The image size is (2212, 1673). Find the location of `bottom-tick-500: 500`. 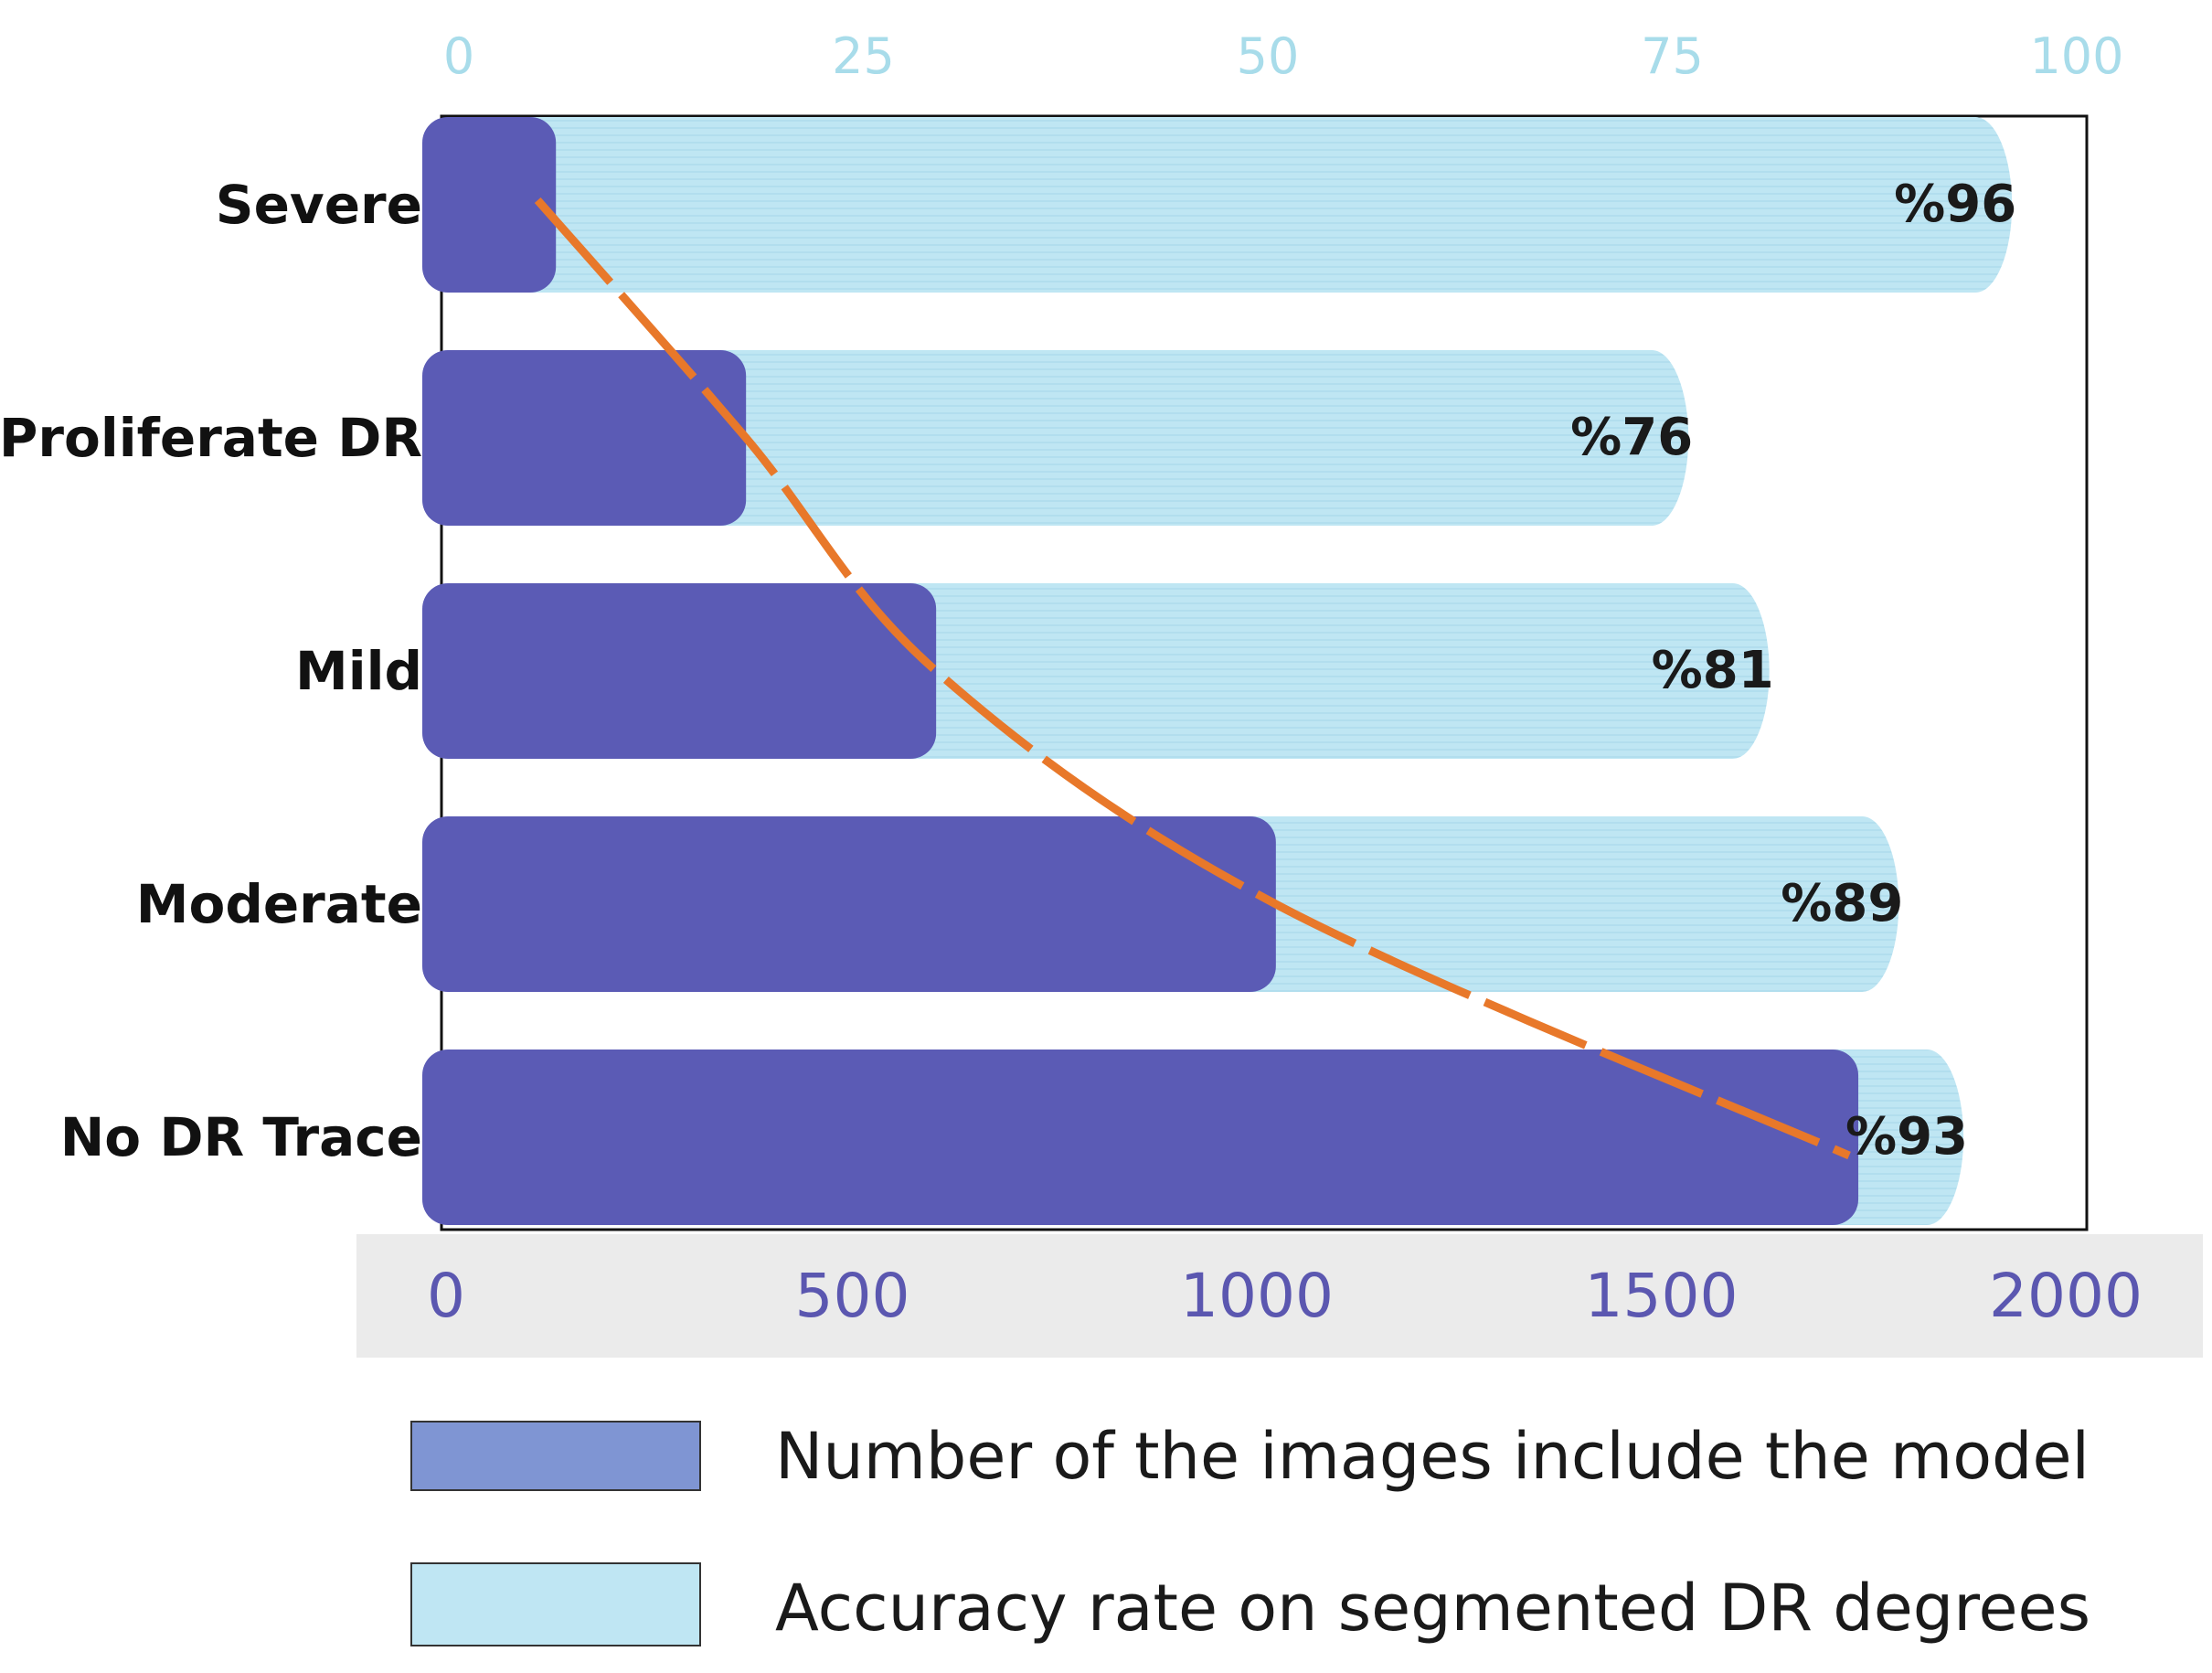

bottom-tick-500: 500 is located at coordinates (852, 1296).